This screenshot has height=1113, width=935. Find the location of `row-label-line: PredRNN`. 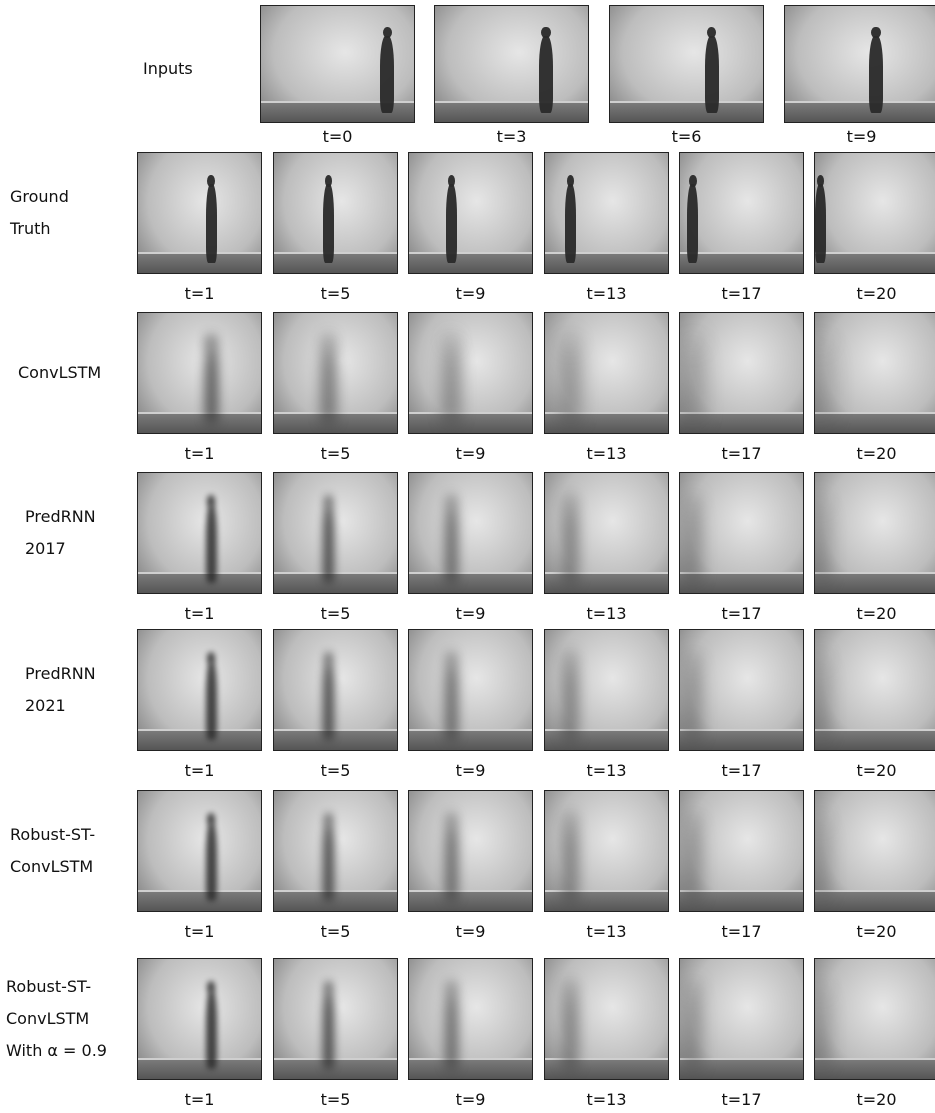

row-label-line: PredRNN is located at coordinates (60, 516).